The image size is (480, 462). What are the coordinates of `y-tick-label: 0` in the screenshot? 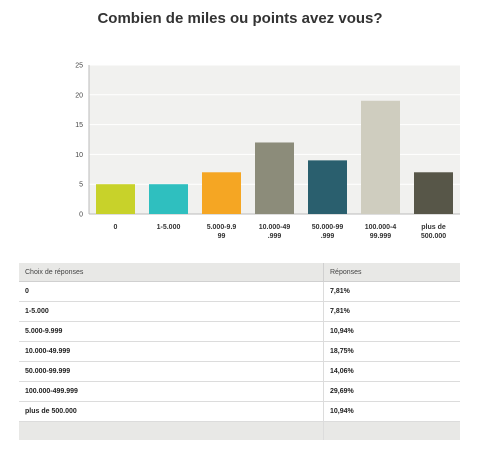 It's located at (81, 215).